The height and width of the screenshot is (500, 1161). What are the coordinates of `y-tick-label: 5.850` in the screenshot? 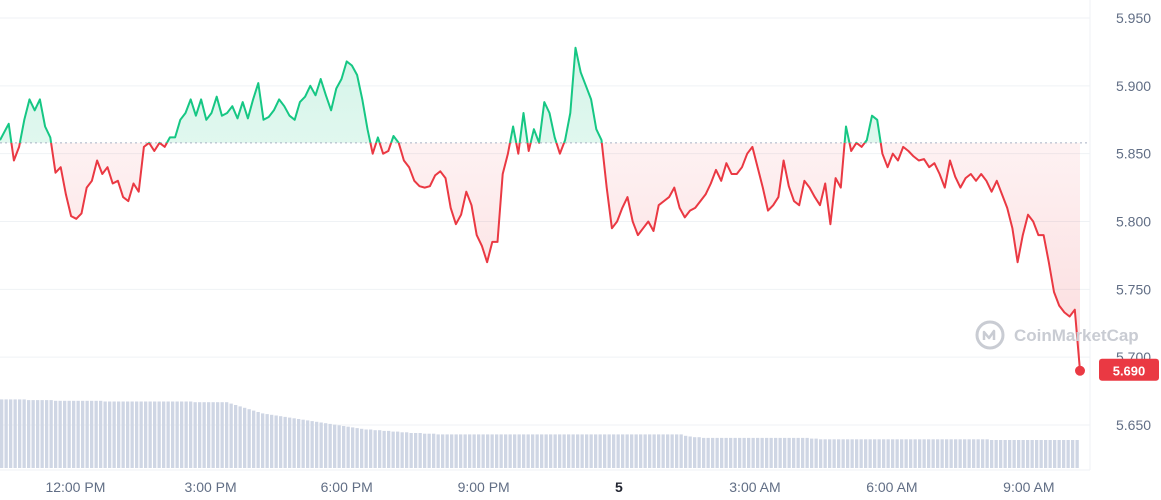 It's located at (1133, 154).